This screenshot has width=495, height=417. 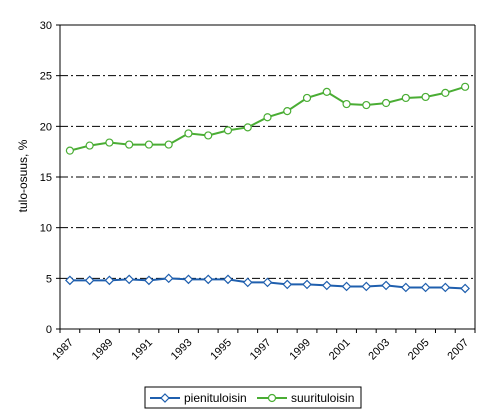 I want to click on x-tick-label-2003: 2003, so click(x=379, y=350).